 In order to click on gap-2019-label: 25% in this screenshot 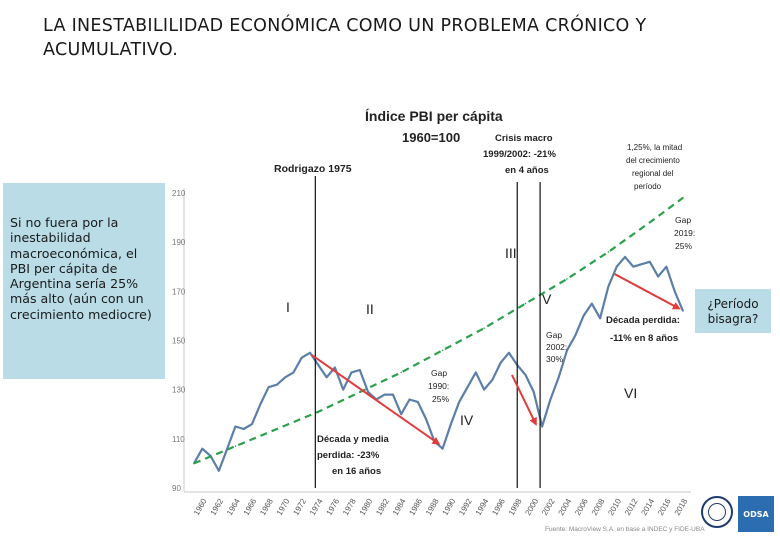, I will do `click(683, 246)`.